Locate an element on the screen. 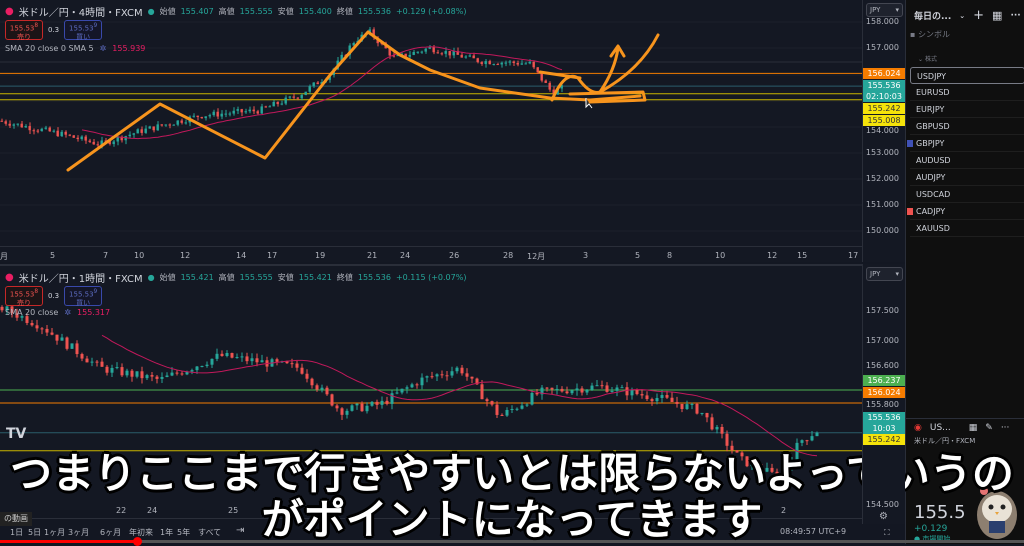  calculator-icon: ▦ is located at coordinates (997, 15).